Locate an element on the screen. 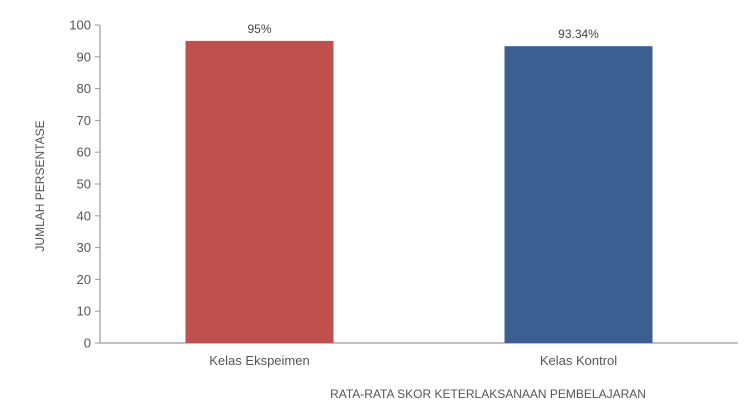  y-tick-label: 10 is located at coordinates (84, 311).